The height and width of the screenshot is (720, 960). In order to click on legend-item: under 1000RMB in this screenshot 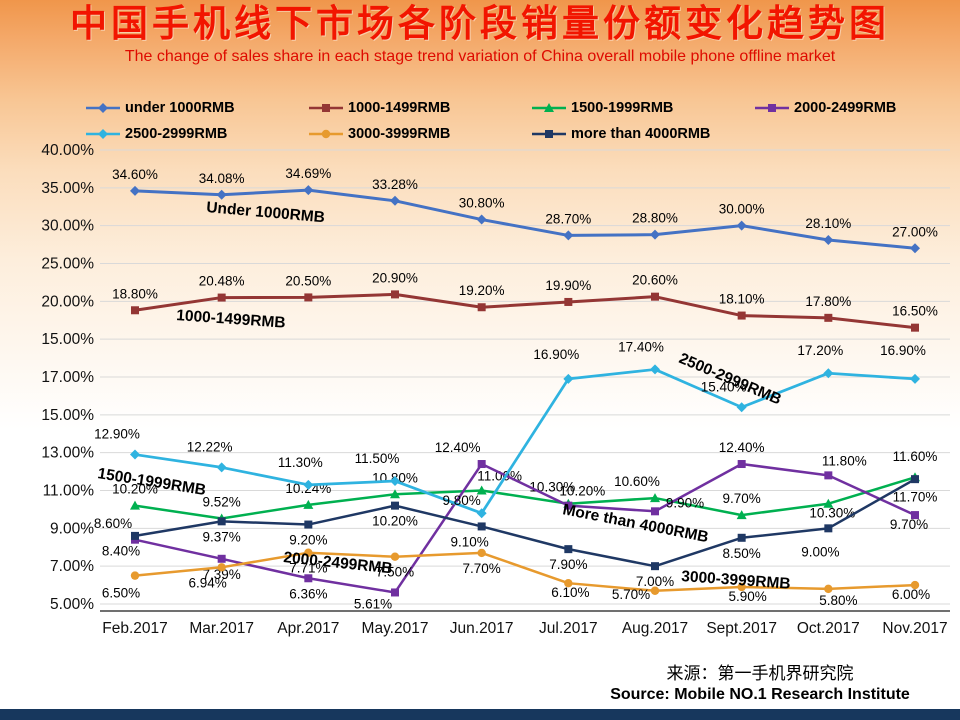, I will do `click(197, 108)`.